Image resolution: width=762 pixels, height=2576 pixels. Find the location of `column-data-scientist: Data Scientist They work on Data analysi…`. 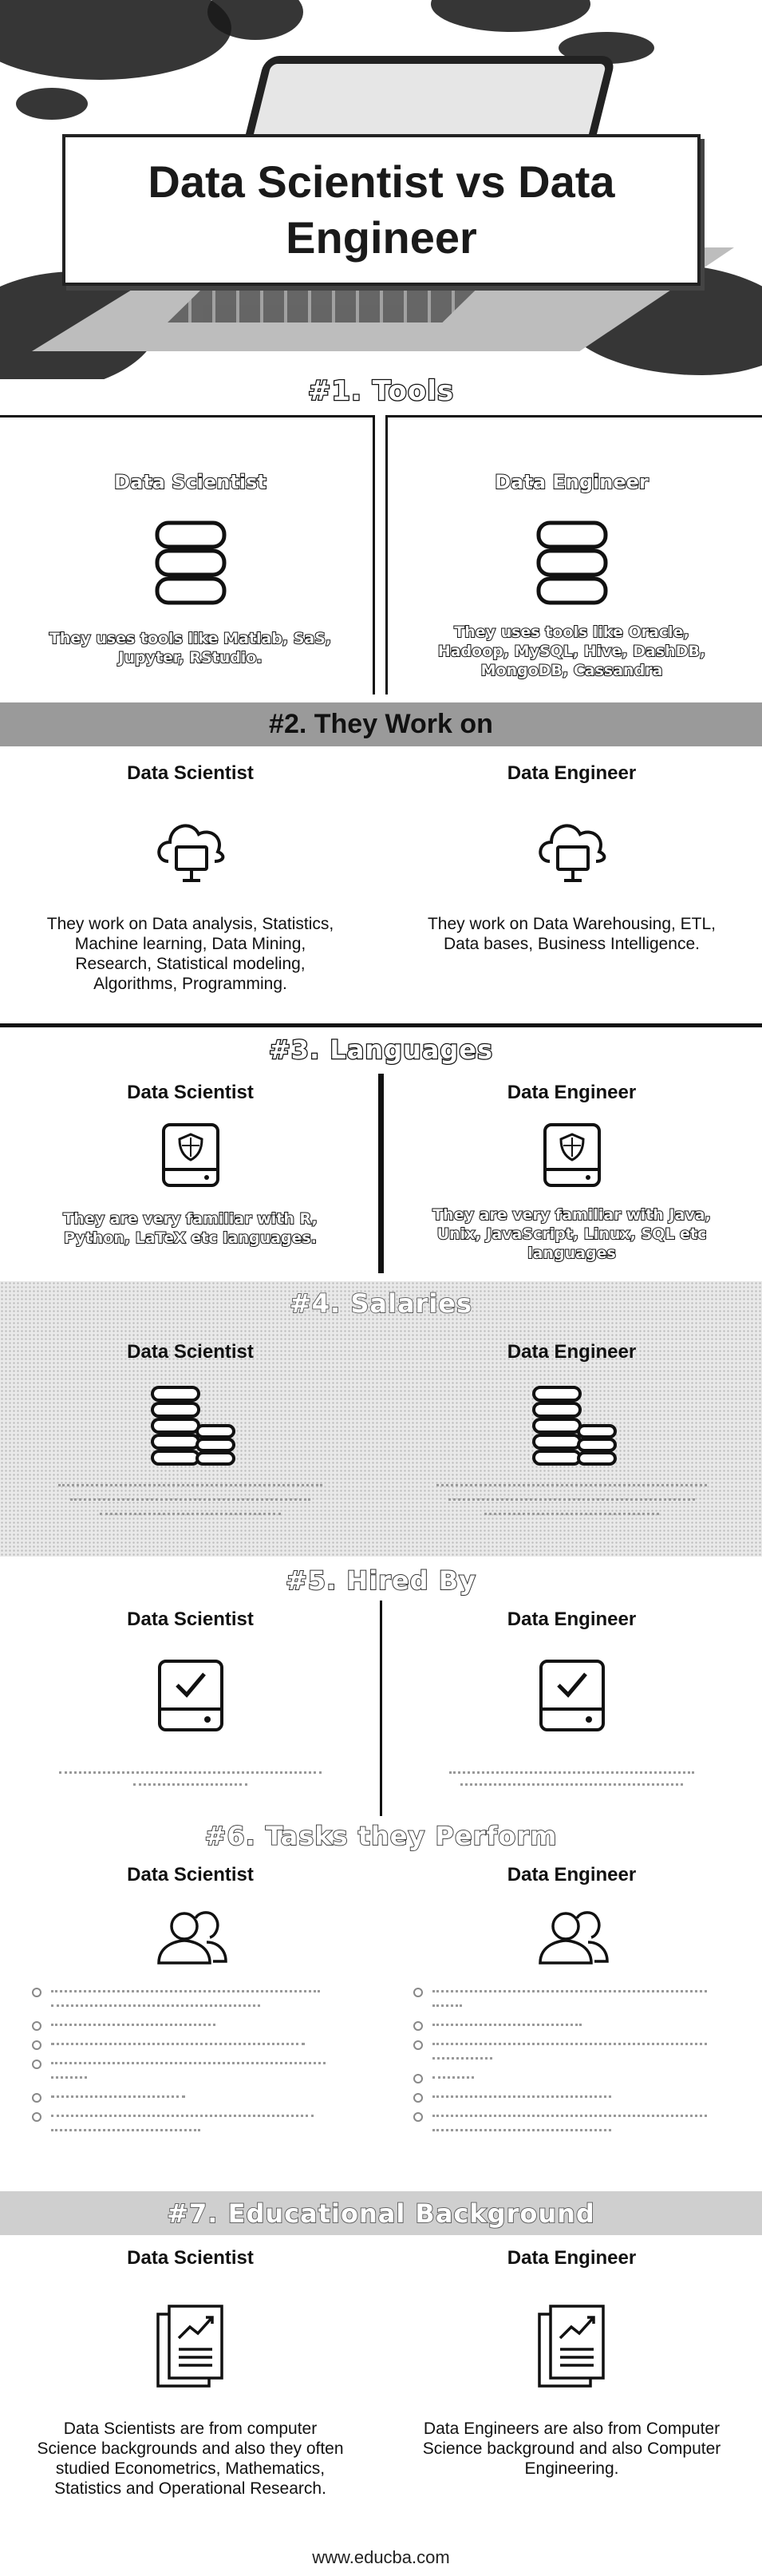

column-data-scientist: Data Scientist They work on Data analysi… is located at coordinates (190, 882).